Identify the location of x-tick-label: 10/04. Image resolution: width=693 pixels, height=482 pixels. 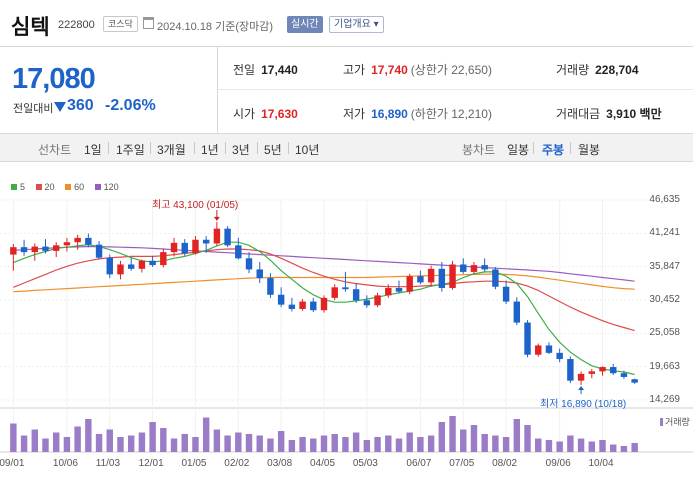
(601, 463).